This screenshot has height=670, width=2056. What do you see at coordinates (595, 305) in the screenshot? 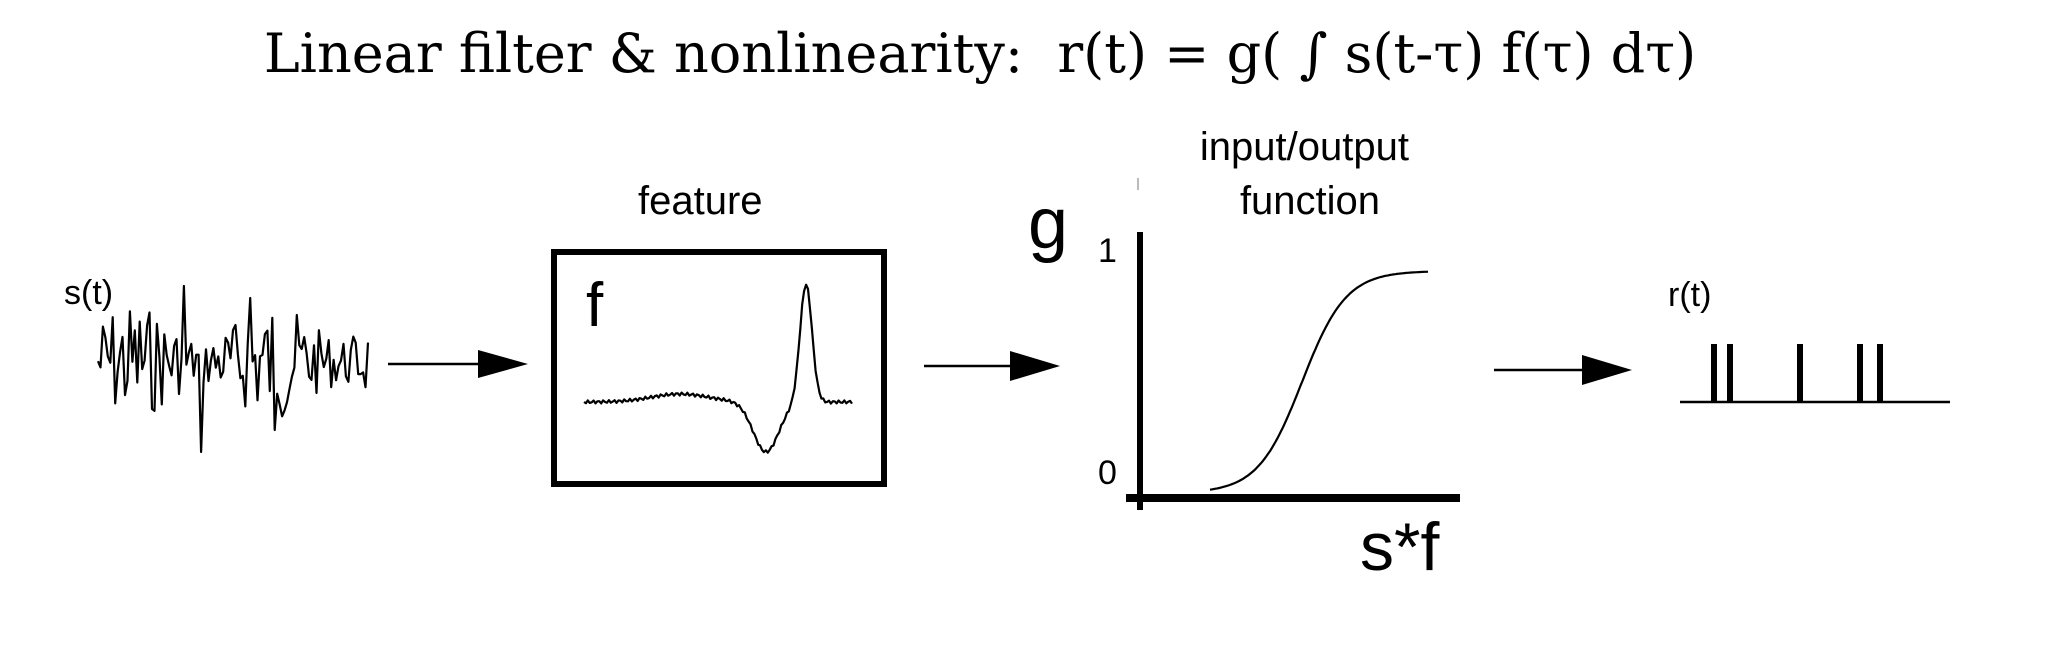
I see `filter-symbol: f` at bounding box center [595, 305].